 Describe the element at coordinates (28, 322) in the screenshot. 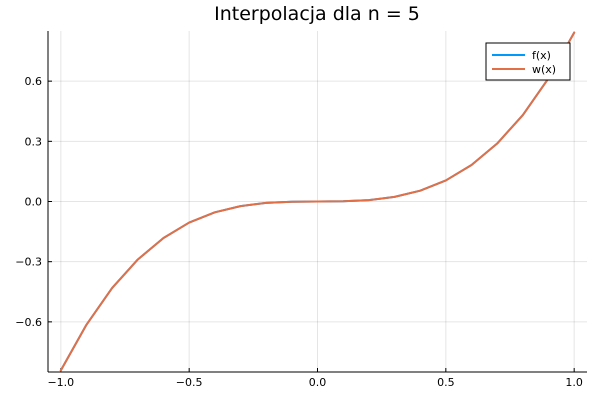

I see `y-tick-label: −0.6` at that location.